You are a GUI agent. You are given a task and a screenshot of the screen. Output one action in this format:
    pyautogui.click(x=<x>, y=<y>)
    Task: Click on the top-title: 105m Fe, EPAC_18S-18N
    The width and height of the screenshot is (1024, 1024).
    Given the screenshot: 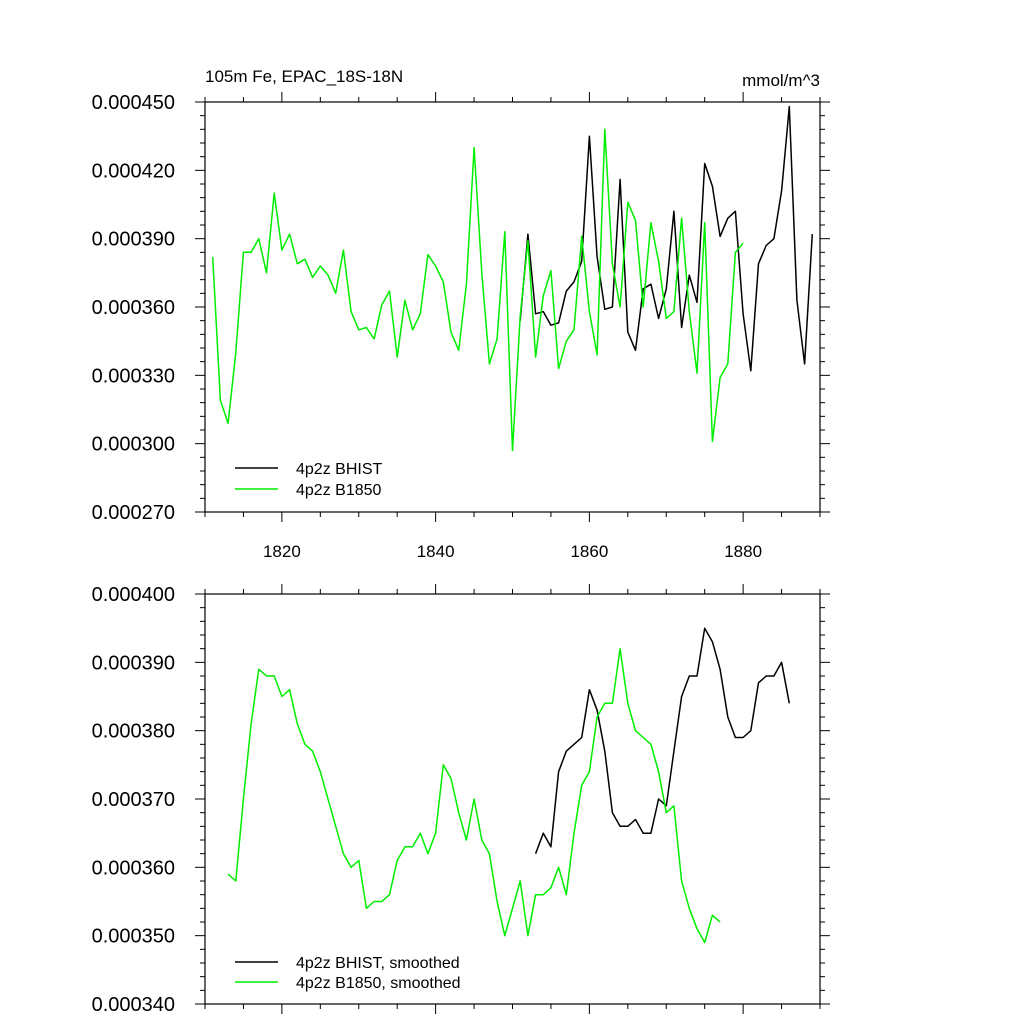 What is the action you would take?
    pyautogui.click(x=304, y=76)
    